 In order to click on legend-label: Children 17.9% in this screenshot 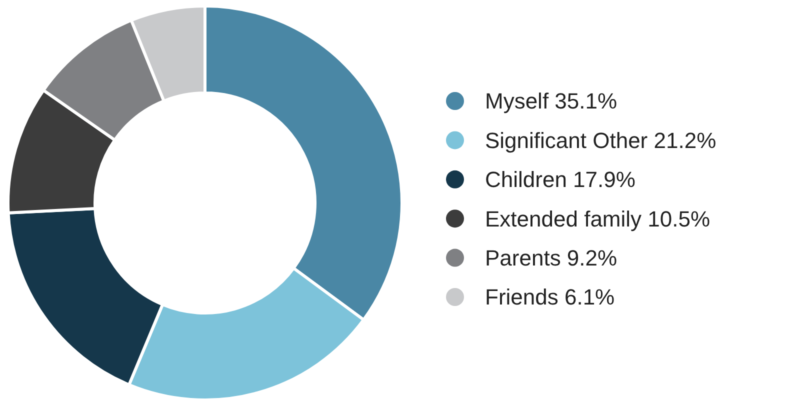, I will do `click(560, 179)`.